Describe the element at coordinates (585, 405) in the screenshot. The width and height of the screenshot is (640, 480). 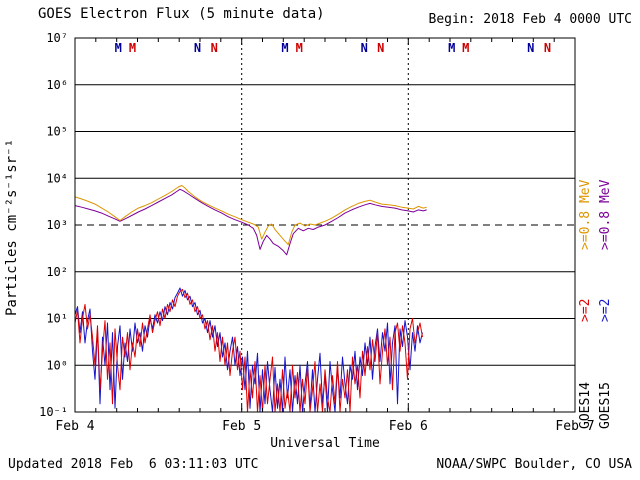
I see `legend-goes14-satellite-label: GOES14` at that location.